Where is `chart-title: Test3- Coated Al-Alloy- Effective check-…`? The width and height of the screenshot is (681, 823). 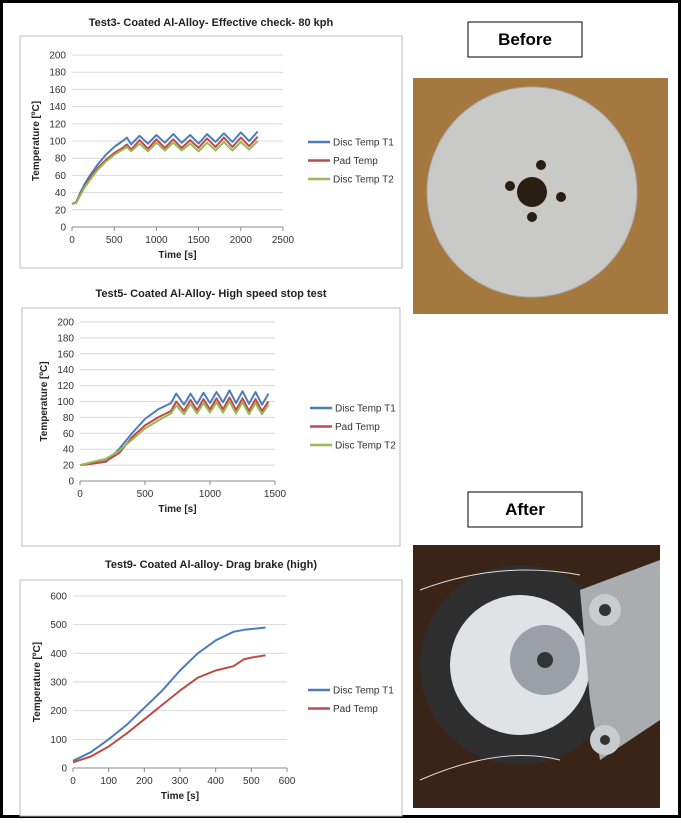 chart-title: Test3- Coated Al-Alloy- Effective check-… is located at coordinates (211, 23).